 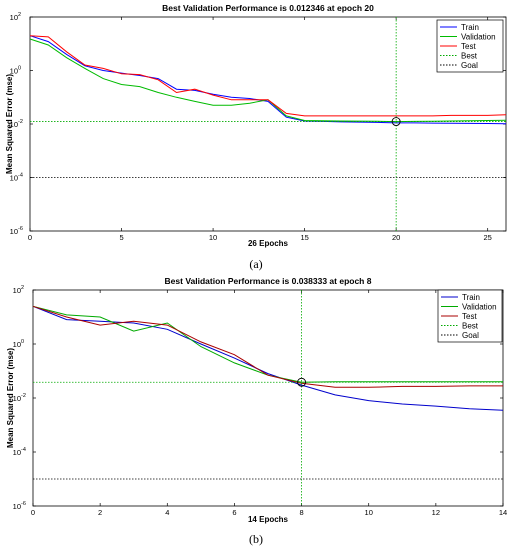 I want to click on x-axis-label: 26 Epochs, so click(x=268, y=243).